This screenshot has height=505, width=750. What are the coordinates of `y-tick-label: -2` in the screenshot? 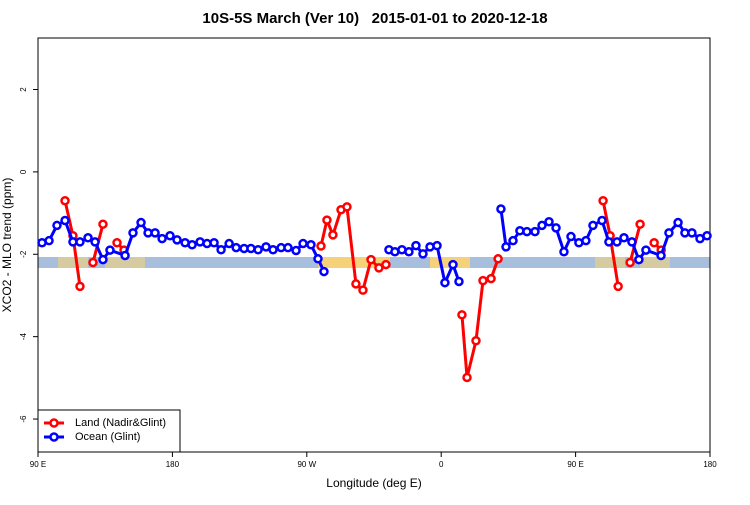 It's located at (23, 254).